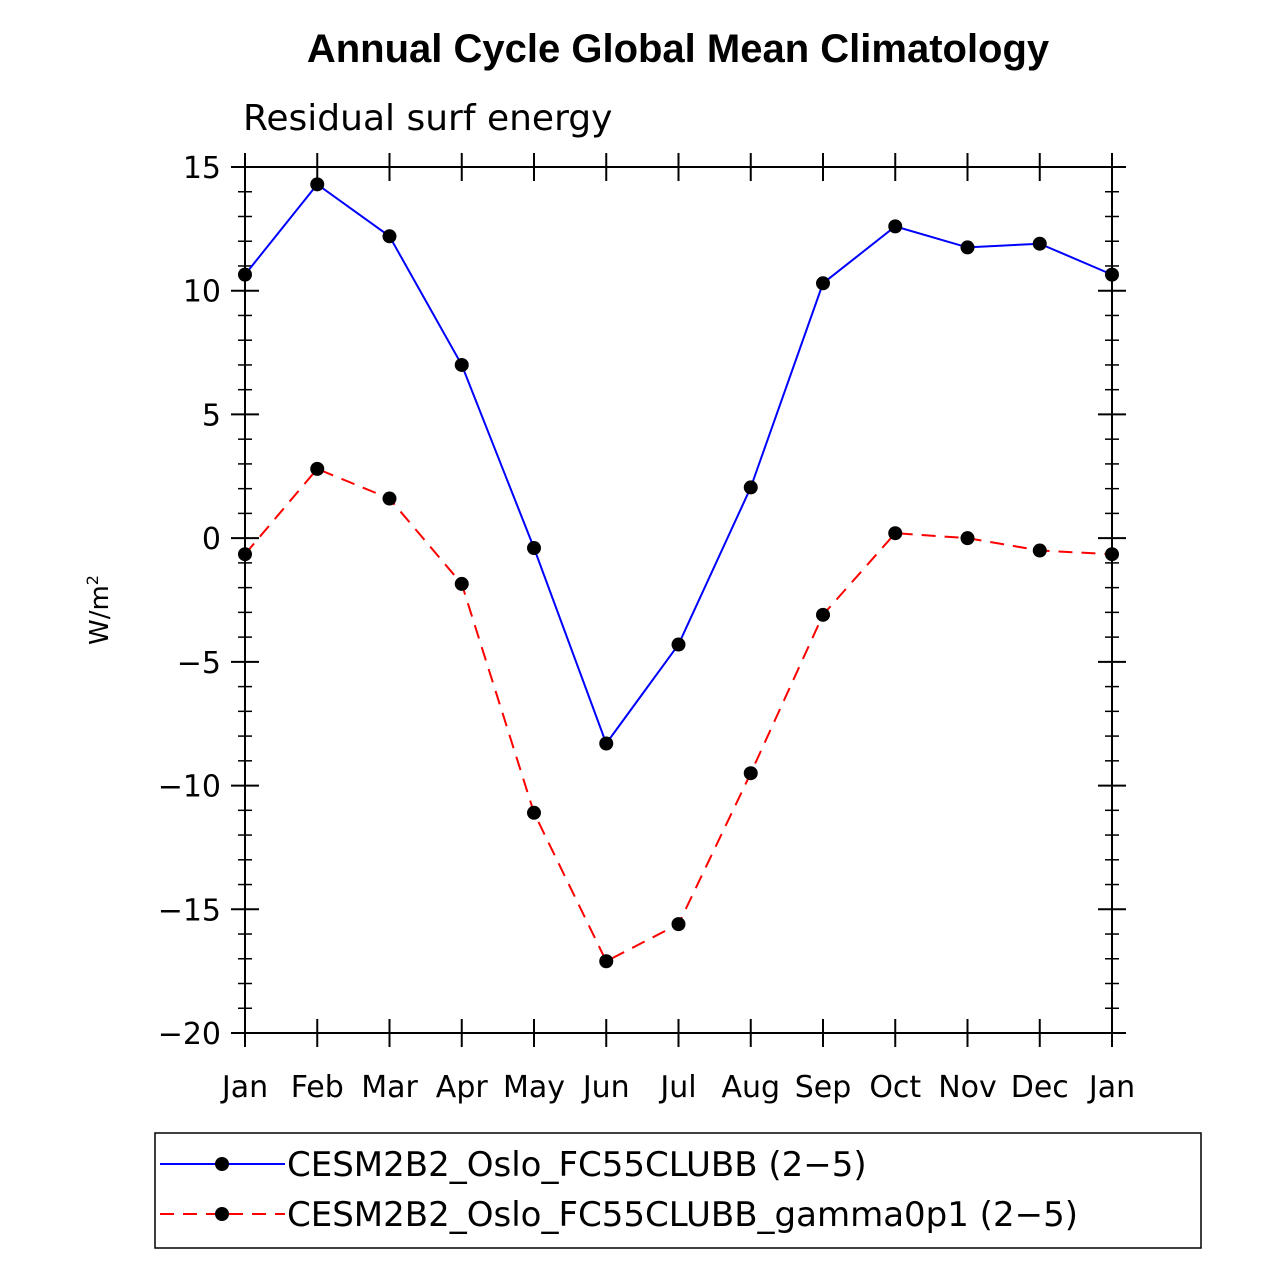  I want to click on x-tick-label: Dec, so click(1040, 1087).